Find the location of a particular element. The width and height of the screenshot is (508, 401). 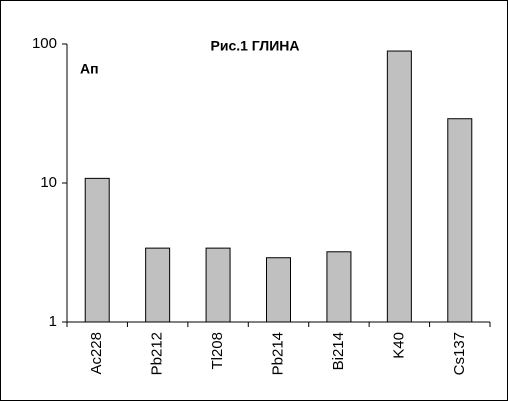

chart-title: Рис.1 ГЛИНА is located at coordinates (255, 46).